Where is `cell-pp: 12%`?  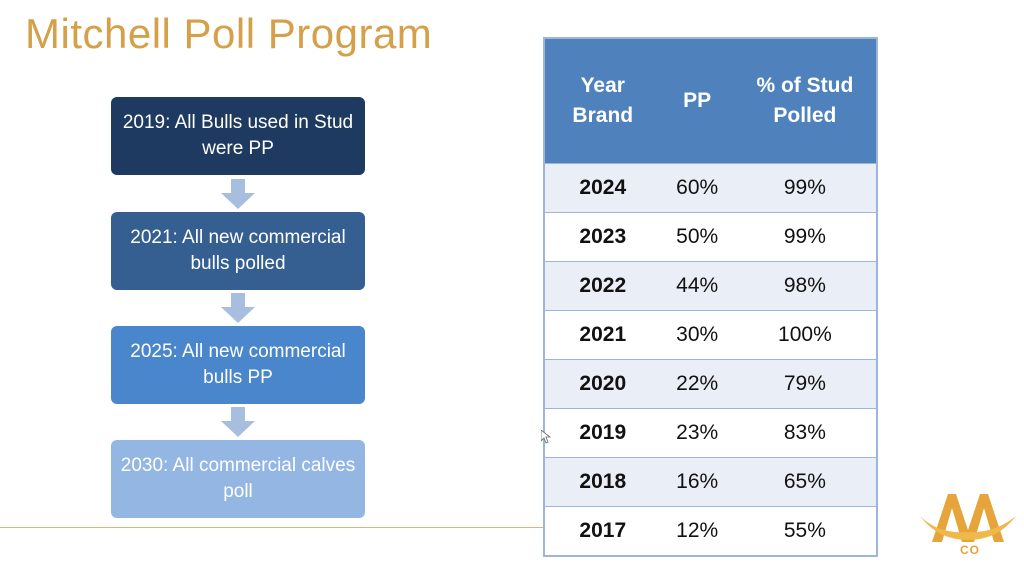
cell-pp: 12% is located at coordinates (697, 531).